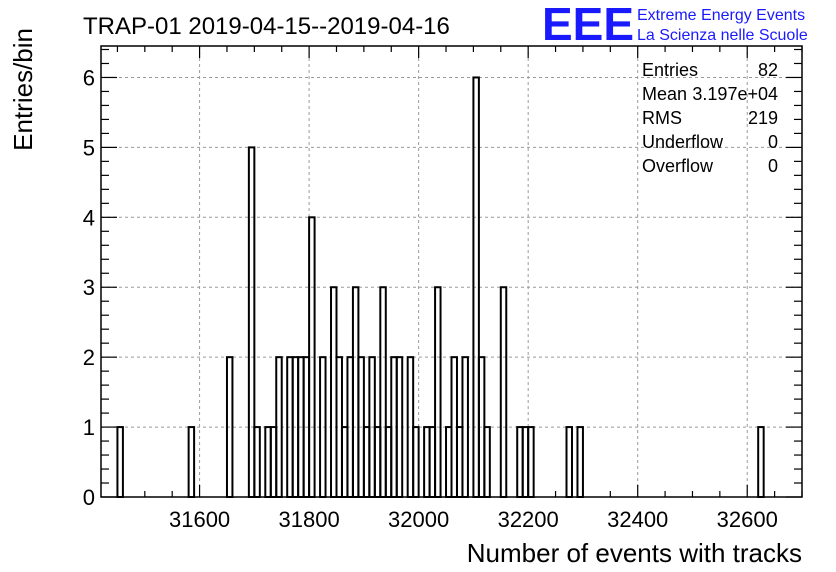 This screenshot has width=836, height=572. Describe the element at coordinates (418, 519) in the screenshot. I see `x-tick-label: 32000` at that location.